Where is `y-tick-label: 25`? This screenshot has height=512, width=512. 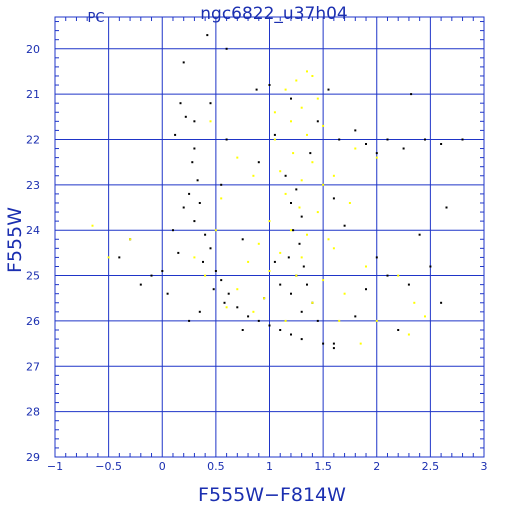
y-tick-label: 25 is located at coordinates (33, 276).